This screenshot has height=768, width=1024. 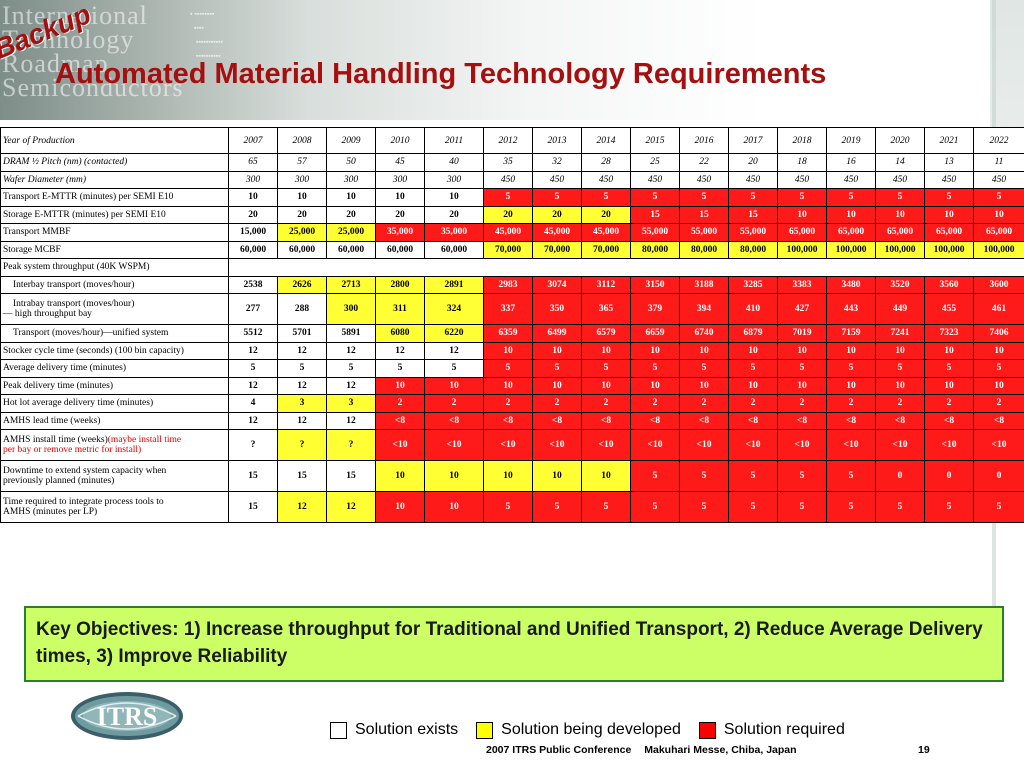 I want to click on table-cell: 100,000, so click(x=802, y=249).